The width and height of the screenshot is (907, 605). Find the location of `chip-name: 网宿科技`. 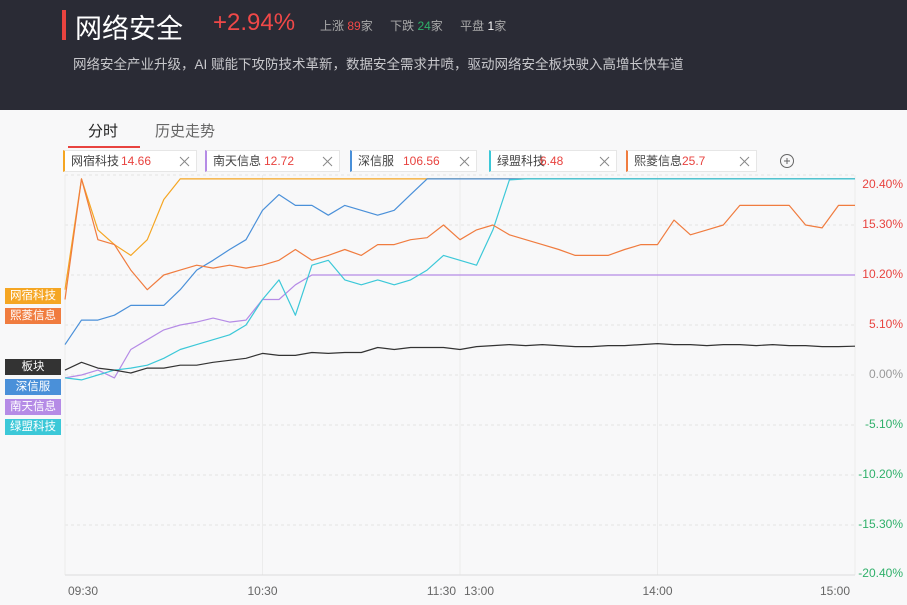

chip-name: 网宿科技 is located at coordinates (95, 161).